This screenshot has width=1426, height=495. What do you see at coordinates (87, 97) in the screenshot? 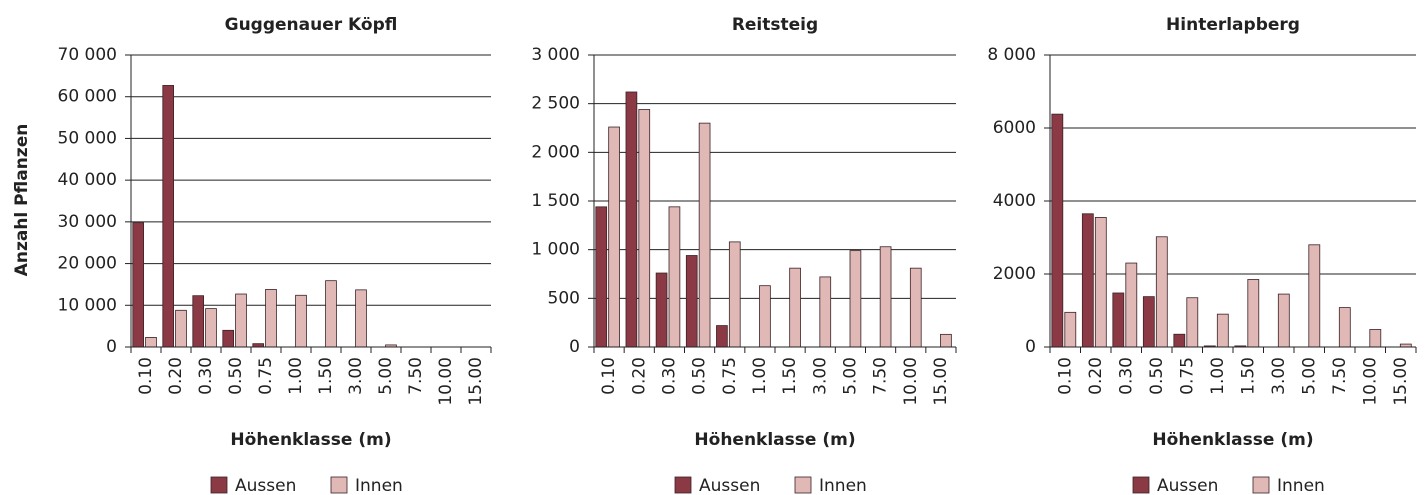
I see `y-tick-label: 60 000` at bounding box center [87, 97].